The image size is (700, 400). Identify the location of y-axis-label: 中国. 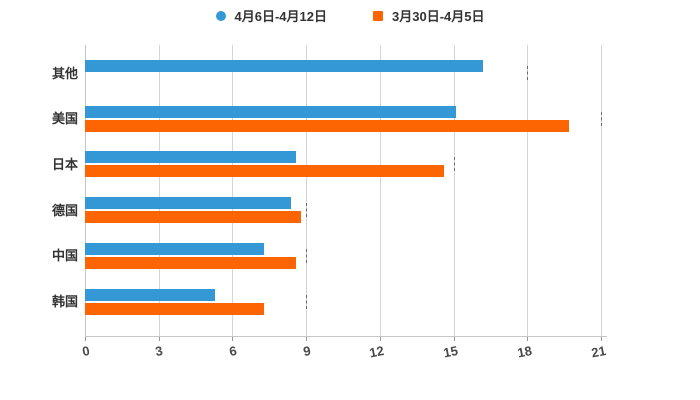
(64, 256).